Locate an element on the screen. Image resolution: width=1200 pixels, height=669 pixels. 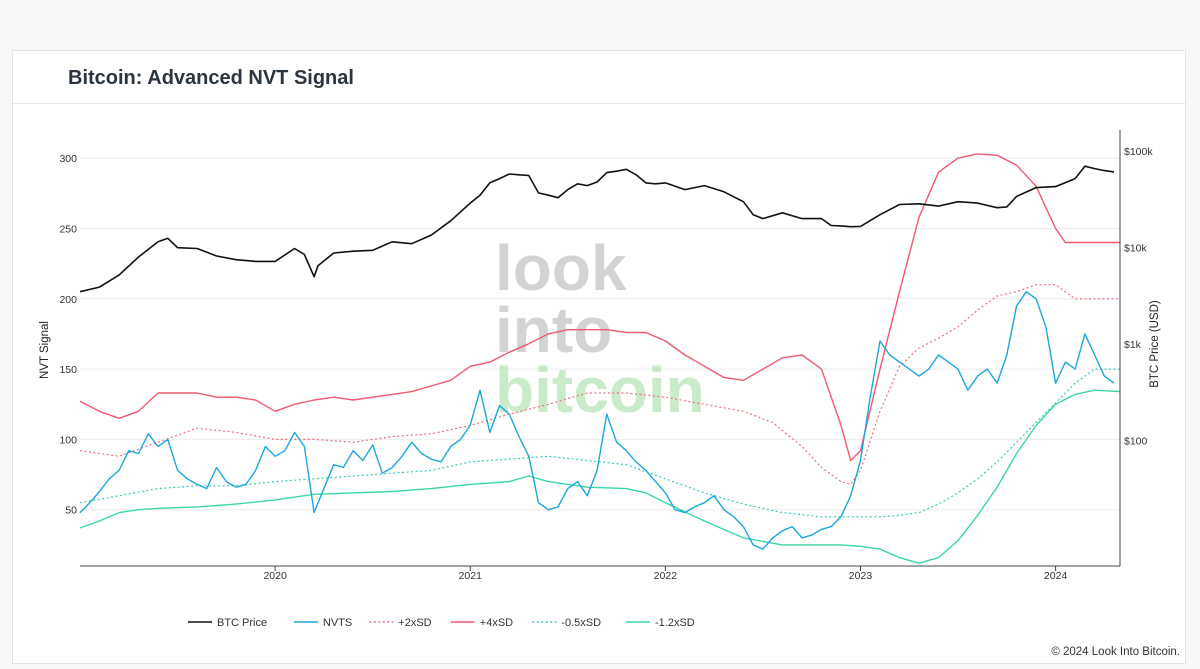
legend-item: -0.5xSD is located at coordinates (566, 623).